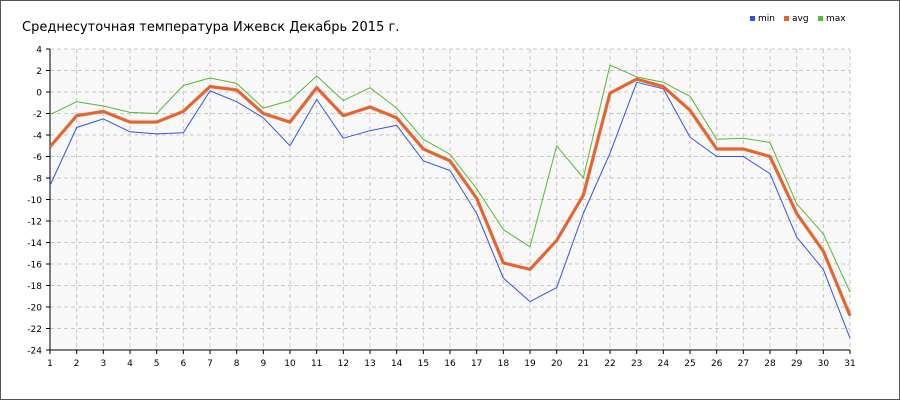 The height and width of the screenshot is (404, 900). I want to click on y-tick-label: -24, so click(34, 352).